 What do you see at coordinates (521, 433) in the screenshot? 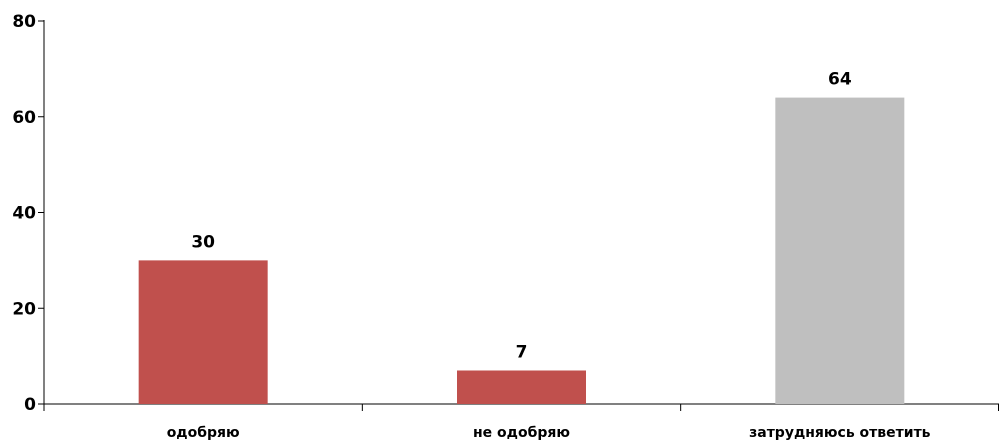
I see `category-label: не одобряю` at bounding box center [521, 433].